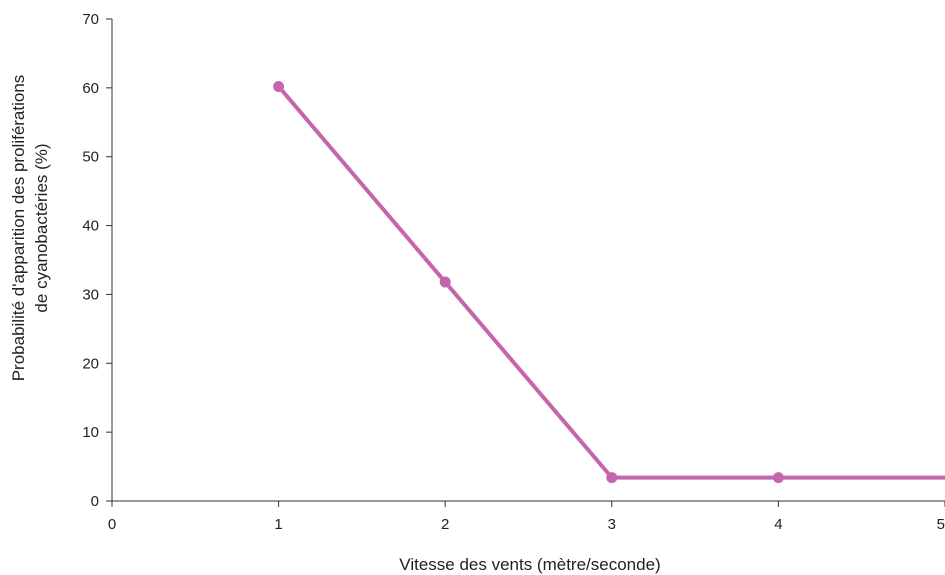 The image size is (945, 575). Describe the element at coordinates (526, 516) in the screenshot. I see `x-axis: 0 1 2 3 4 5` at that location.